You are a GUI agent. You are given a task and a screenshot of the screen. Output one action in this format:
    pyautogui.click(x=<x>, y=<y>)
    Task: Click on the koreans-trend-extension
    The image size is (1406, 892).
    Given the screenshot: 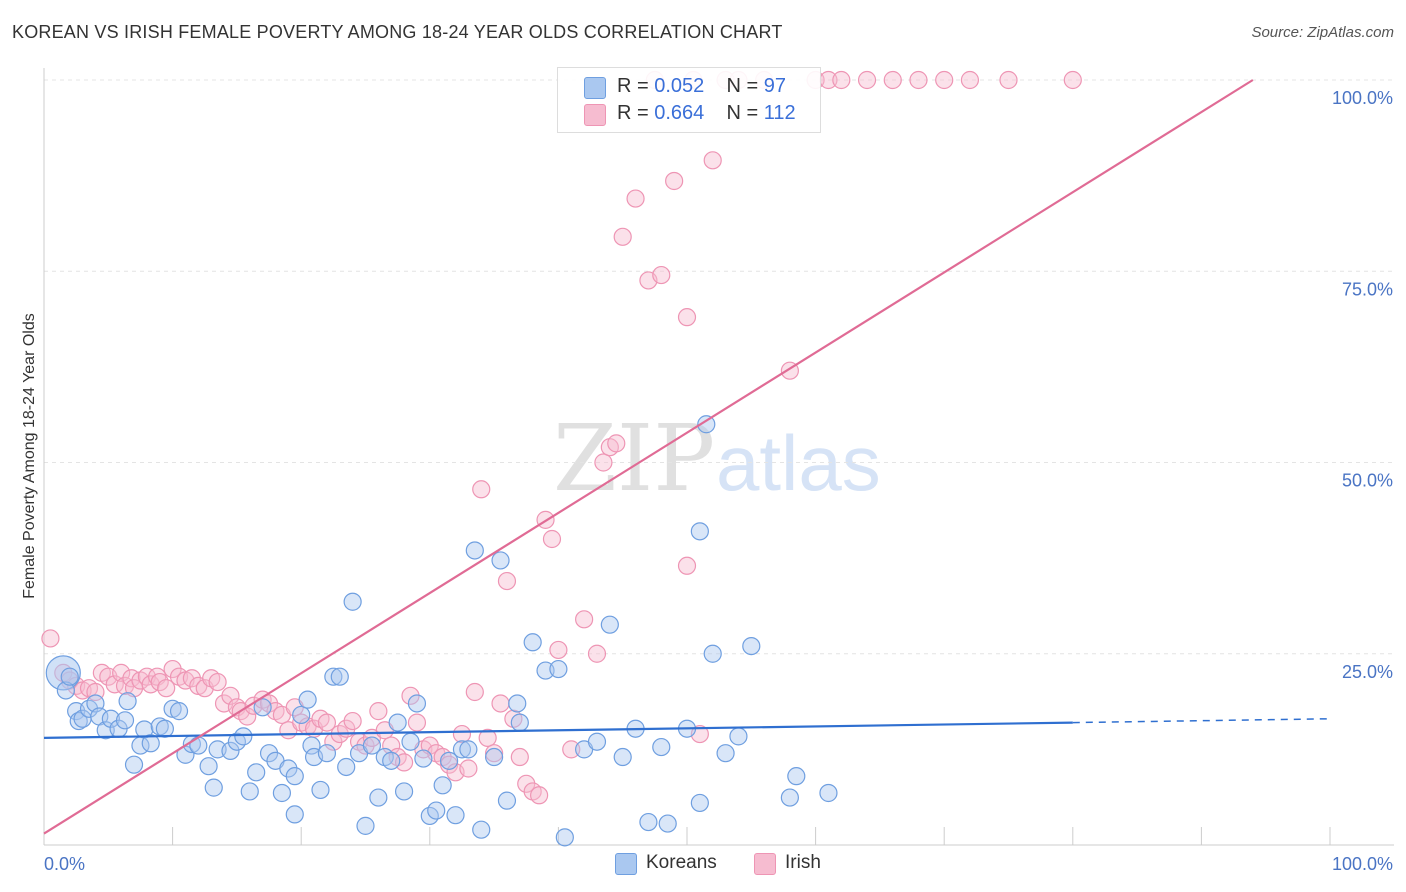 What is the action you would take?
    pyautogui.click(x=1201, y=721)
    